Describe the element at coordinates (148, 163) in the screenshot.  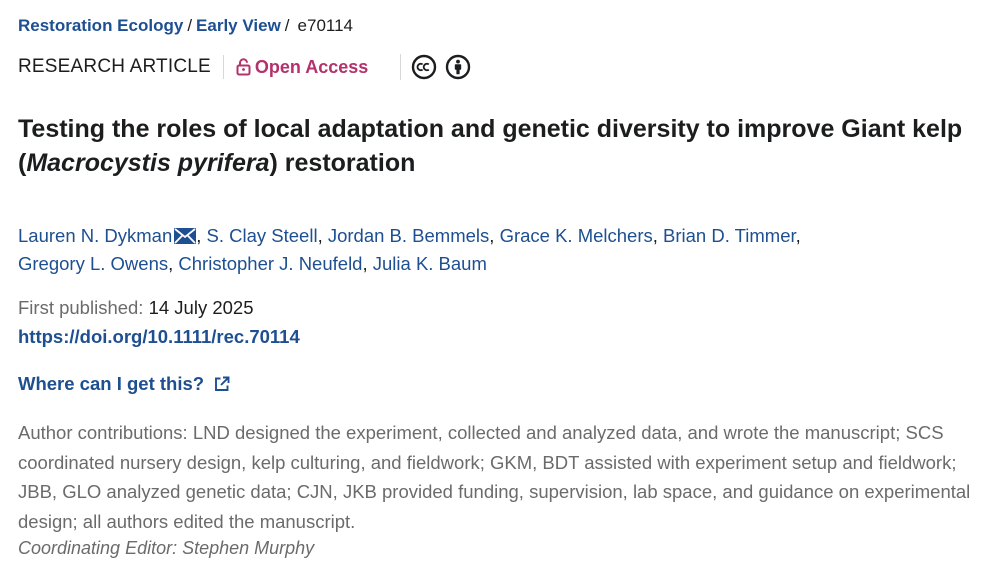
I see `species-name: Macrocystis pyrifera` at that location.